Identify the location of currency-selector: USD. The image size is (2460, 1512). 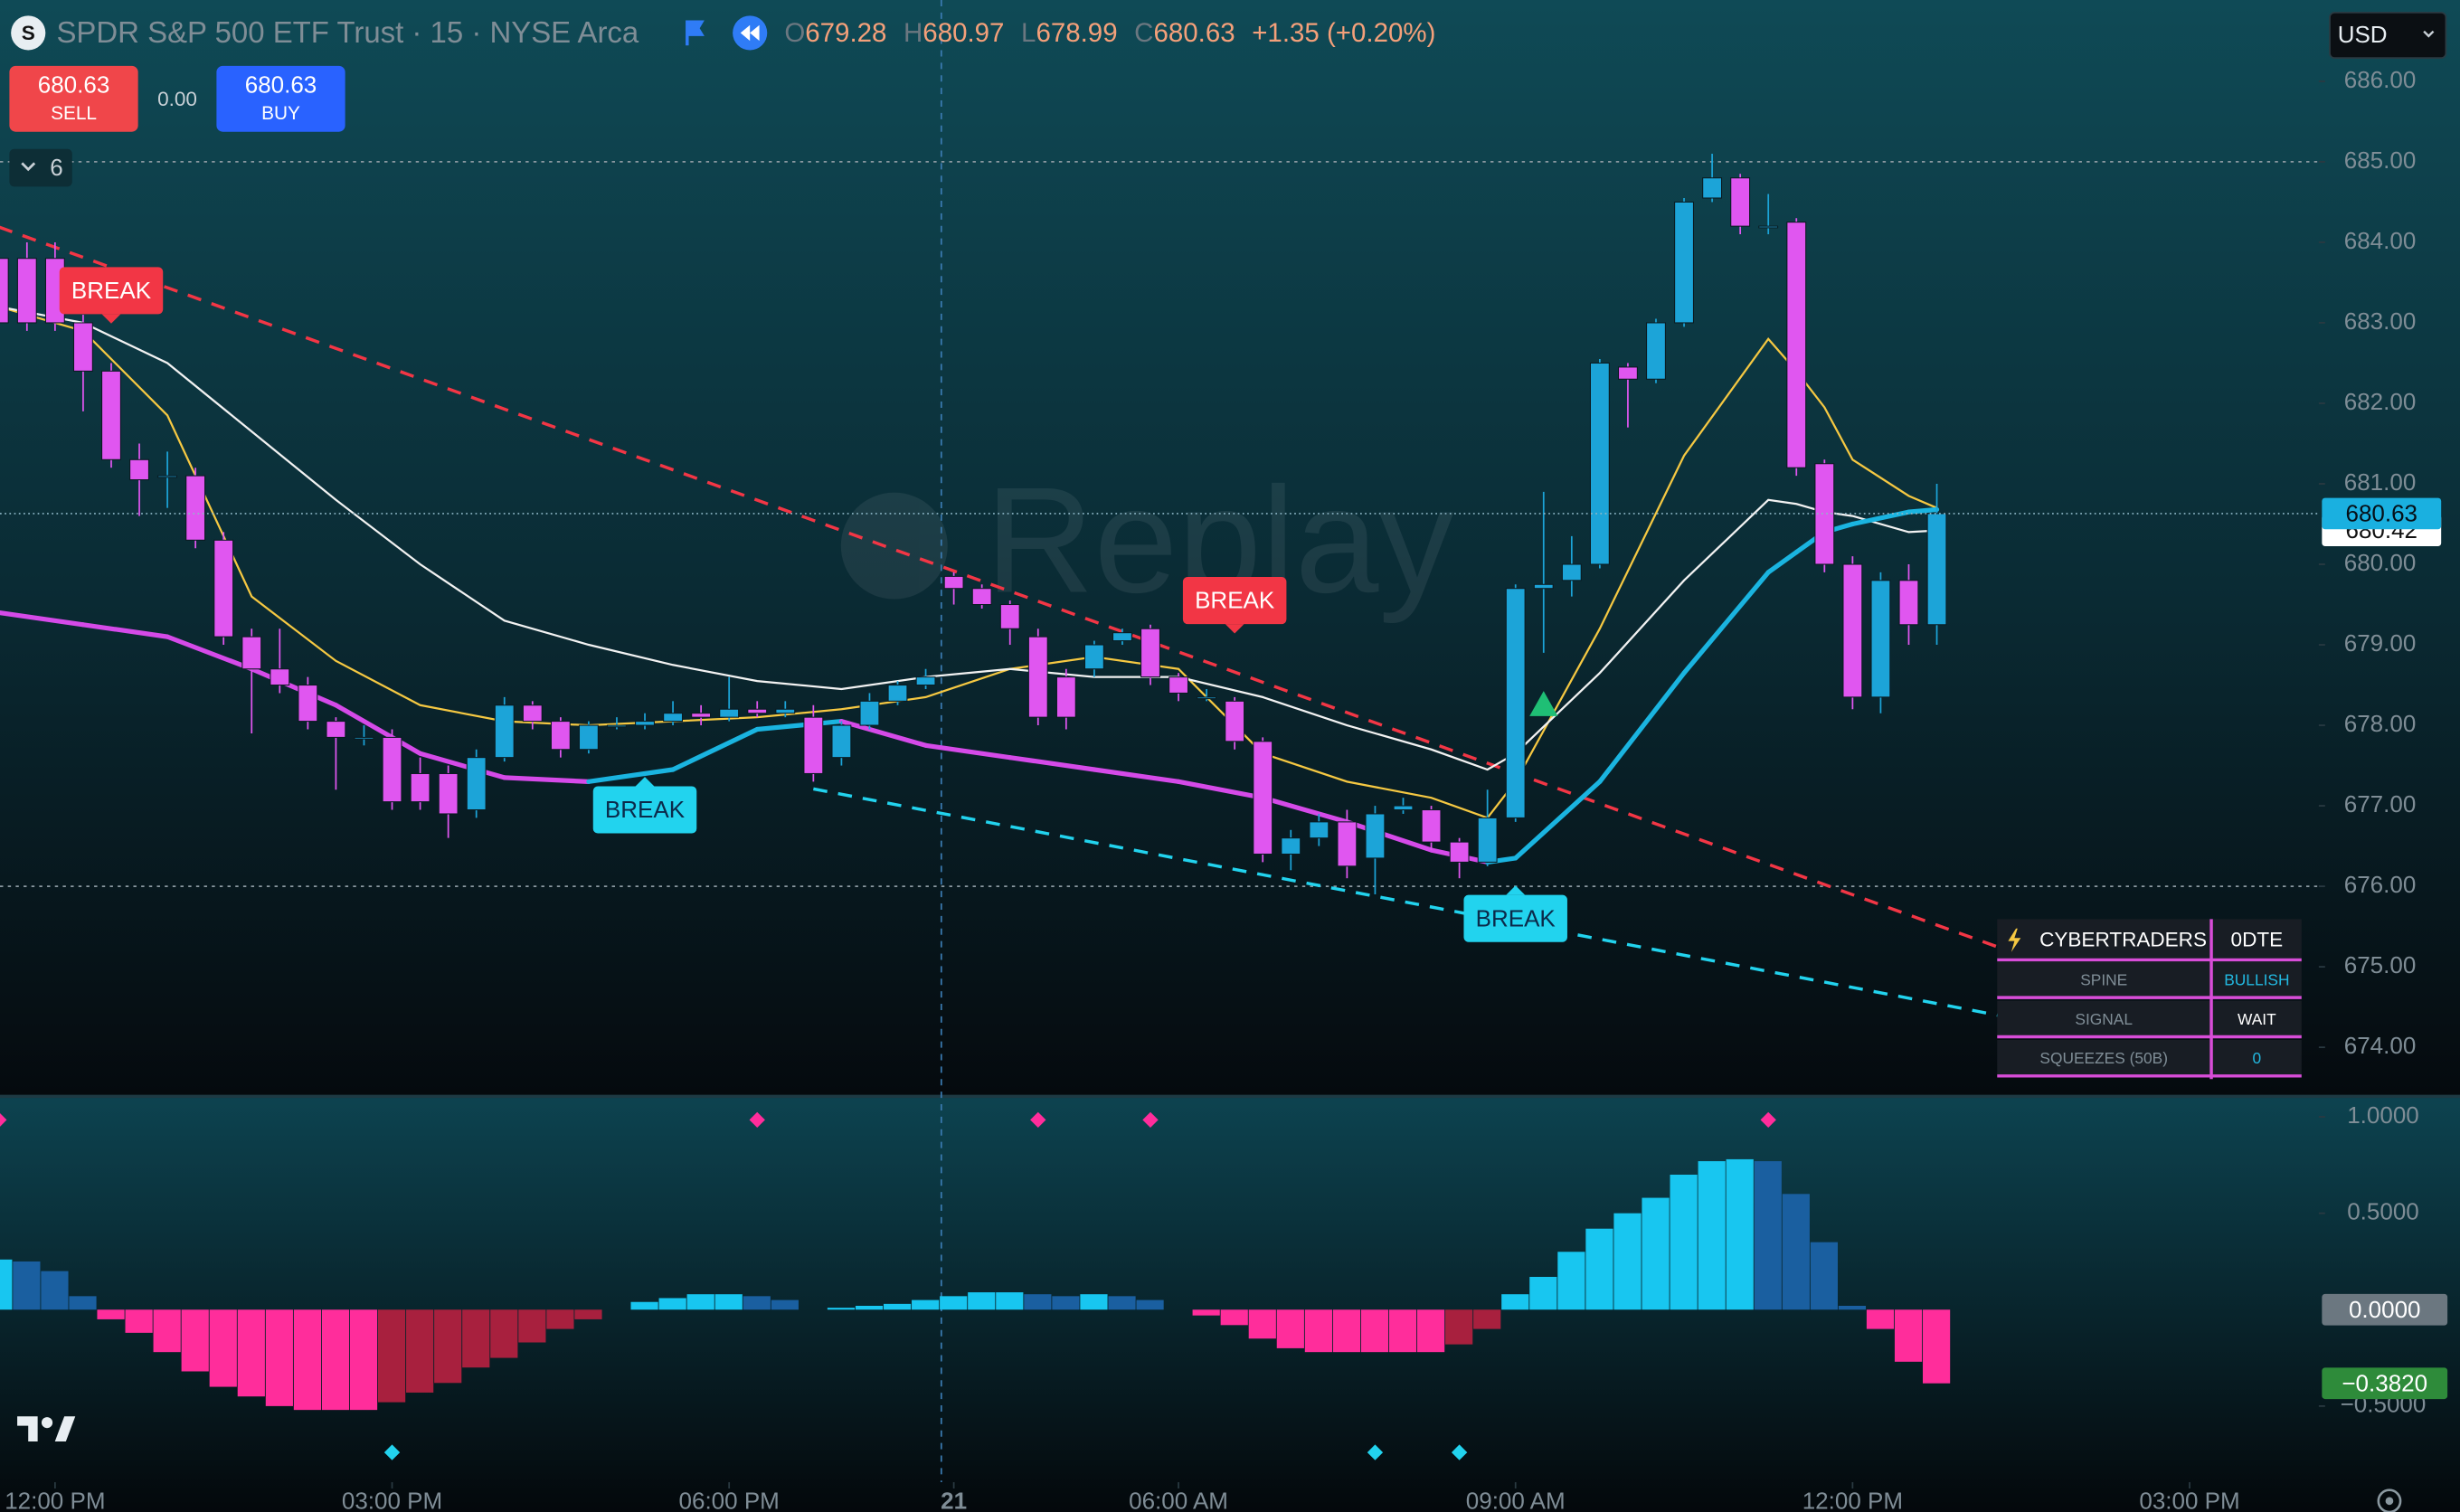
(2388, 36).